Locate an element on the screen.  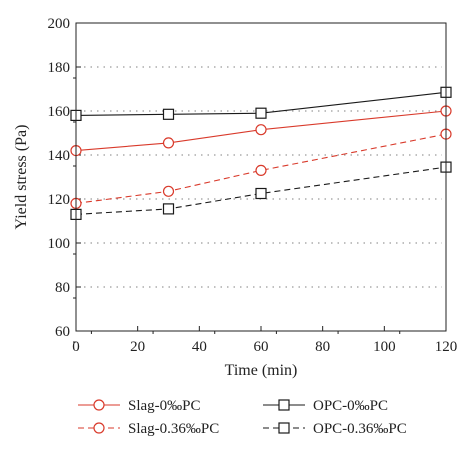
y-tick-label-80: 80 is located at coordinates (62, 288).